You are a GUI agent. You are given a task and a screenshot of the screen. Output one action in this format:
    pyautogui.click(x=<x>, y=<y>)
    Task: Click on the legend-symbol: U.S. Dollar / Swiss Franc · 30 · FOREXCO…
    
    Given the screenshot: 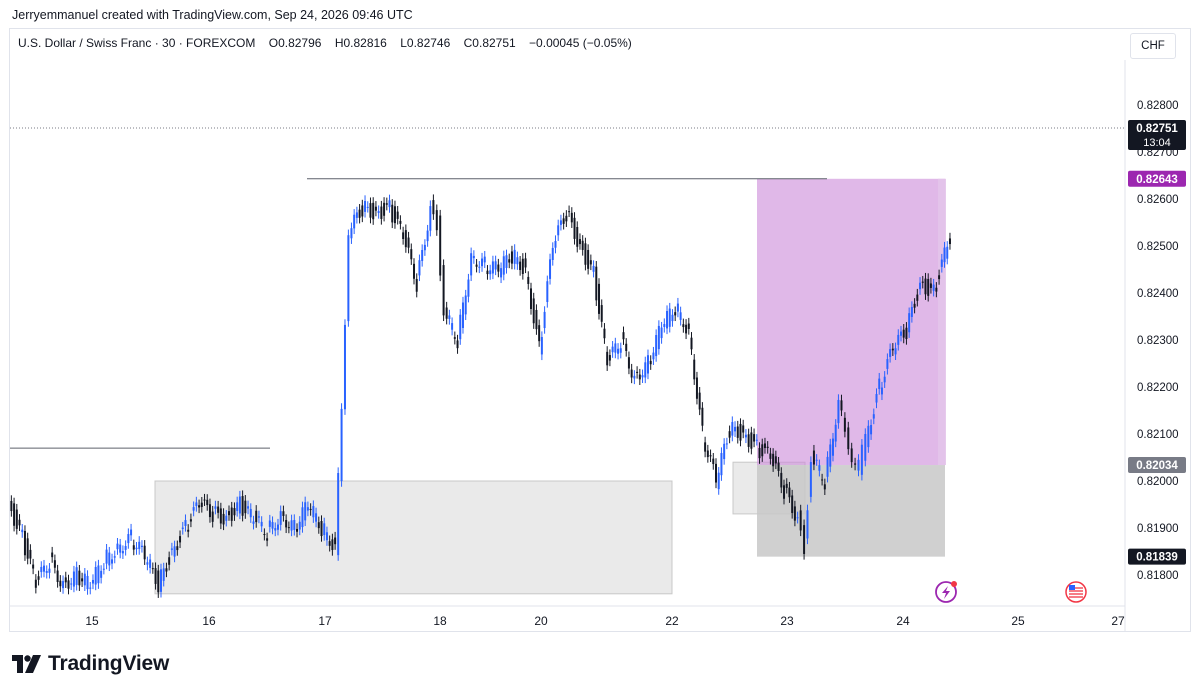 What is the action you would take?
    pyautogui.click(x=137, y=43)
    